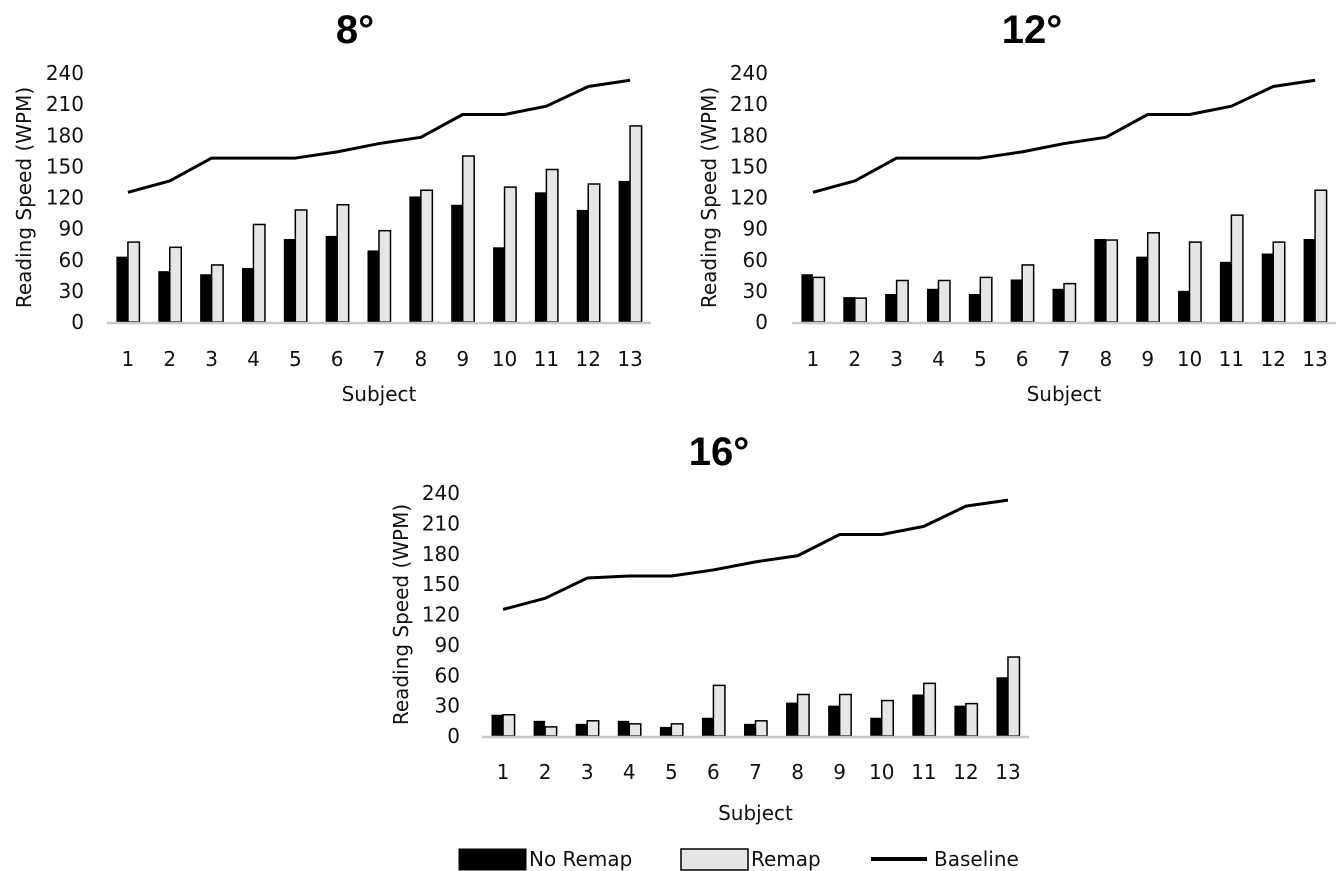 This screenshot has height=871, width=1337. I want to click on y-tick-label: 60, so click(755, 260).